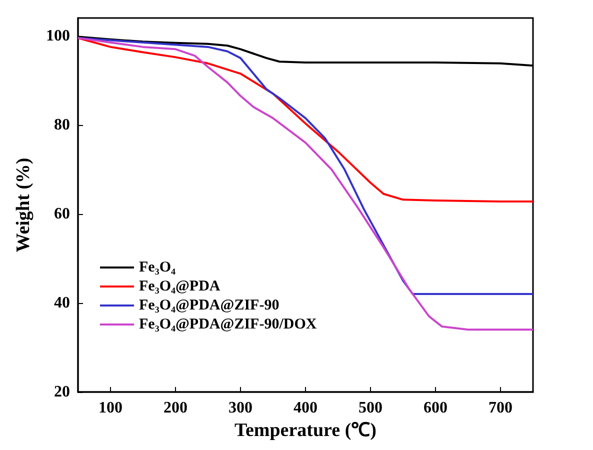 This screenshot has height=450, width=593. I want to click on y-axis-title: Weight (%), so click(23, 205).